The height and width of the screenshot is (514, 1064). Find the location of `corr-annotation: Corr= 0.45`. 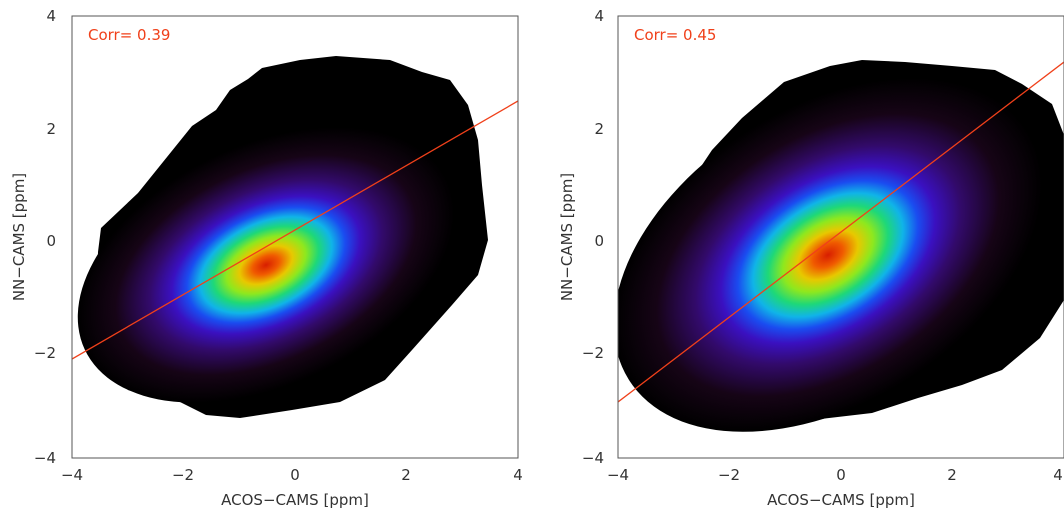

corr-annotation: Corr= 0.45 is located at coordinates (675, 35).